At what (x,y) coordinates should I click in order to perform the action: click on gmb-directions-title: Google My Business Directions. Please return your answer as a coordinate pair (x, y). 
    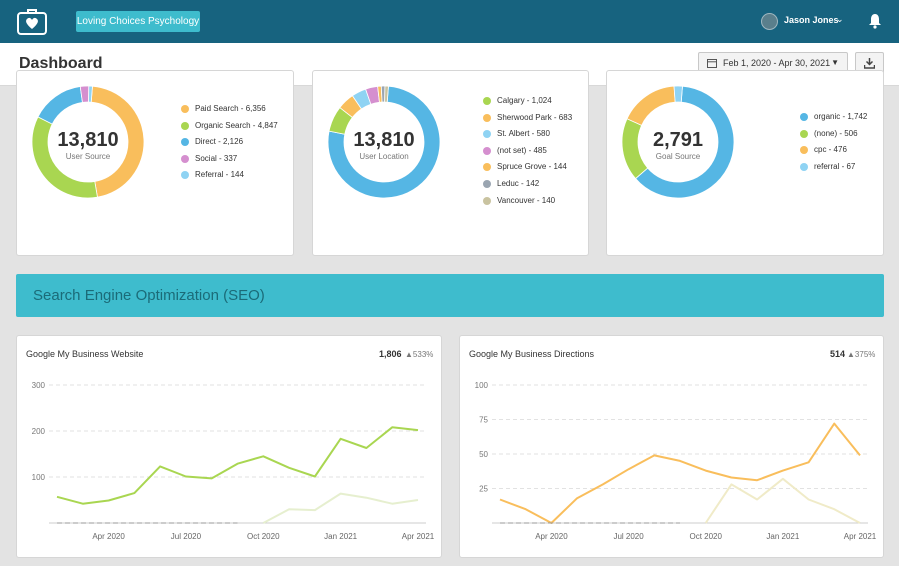
    Looking at the image, I should click on (532, 354).